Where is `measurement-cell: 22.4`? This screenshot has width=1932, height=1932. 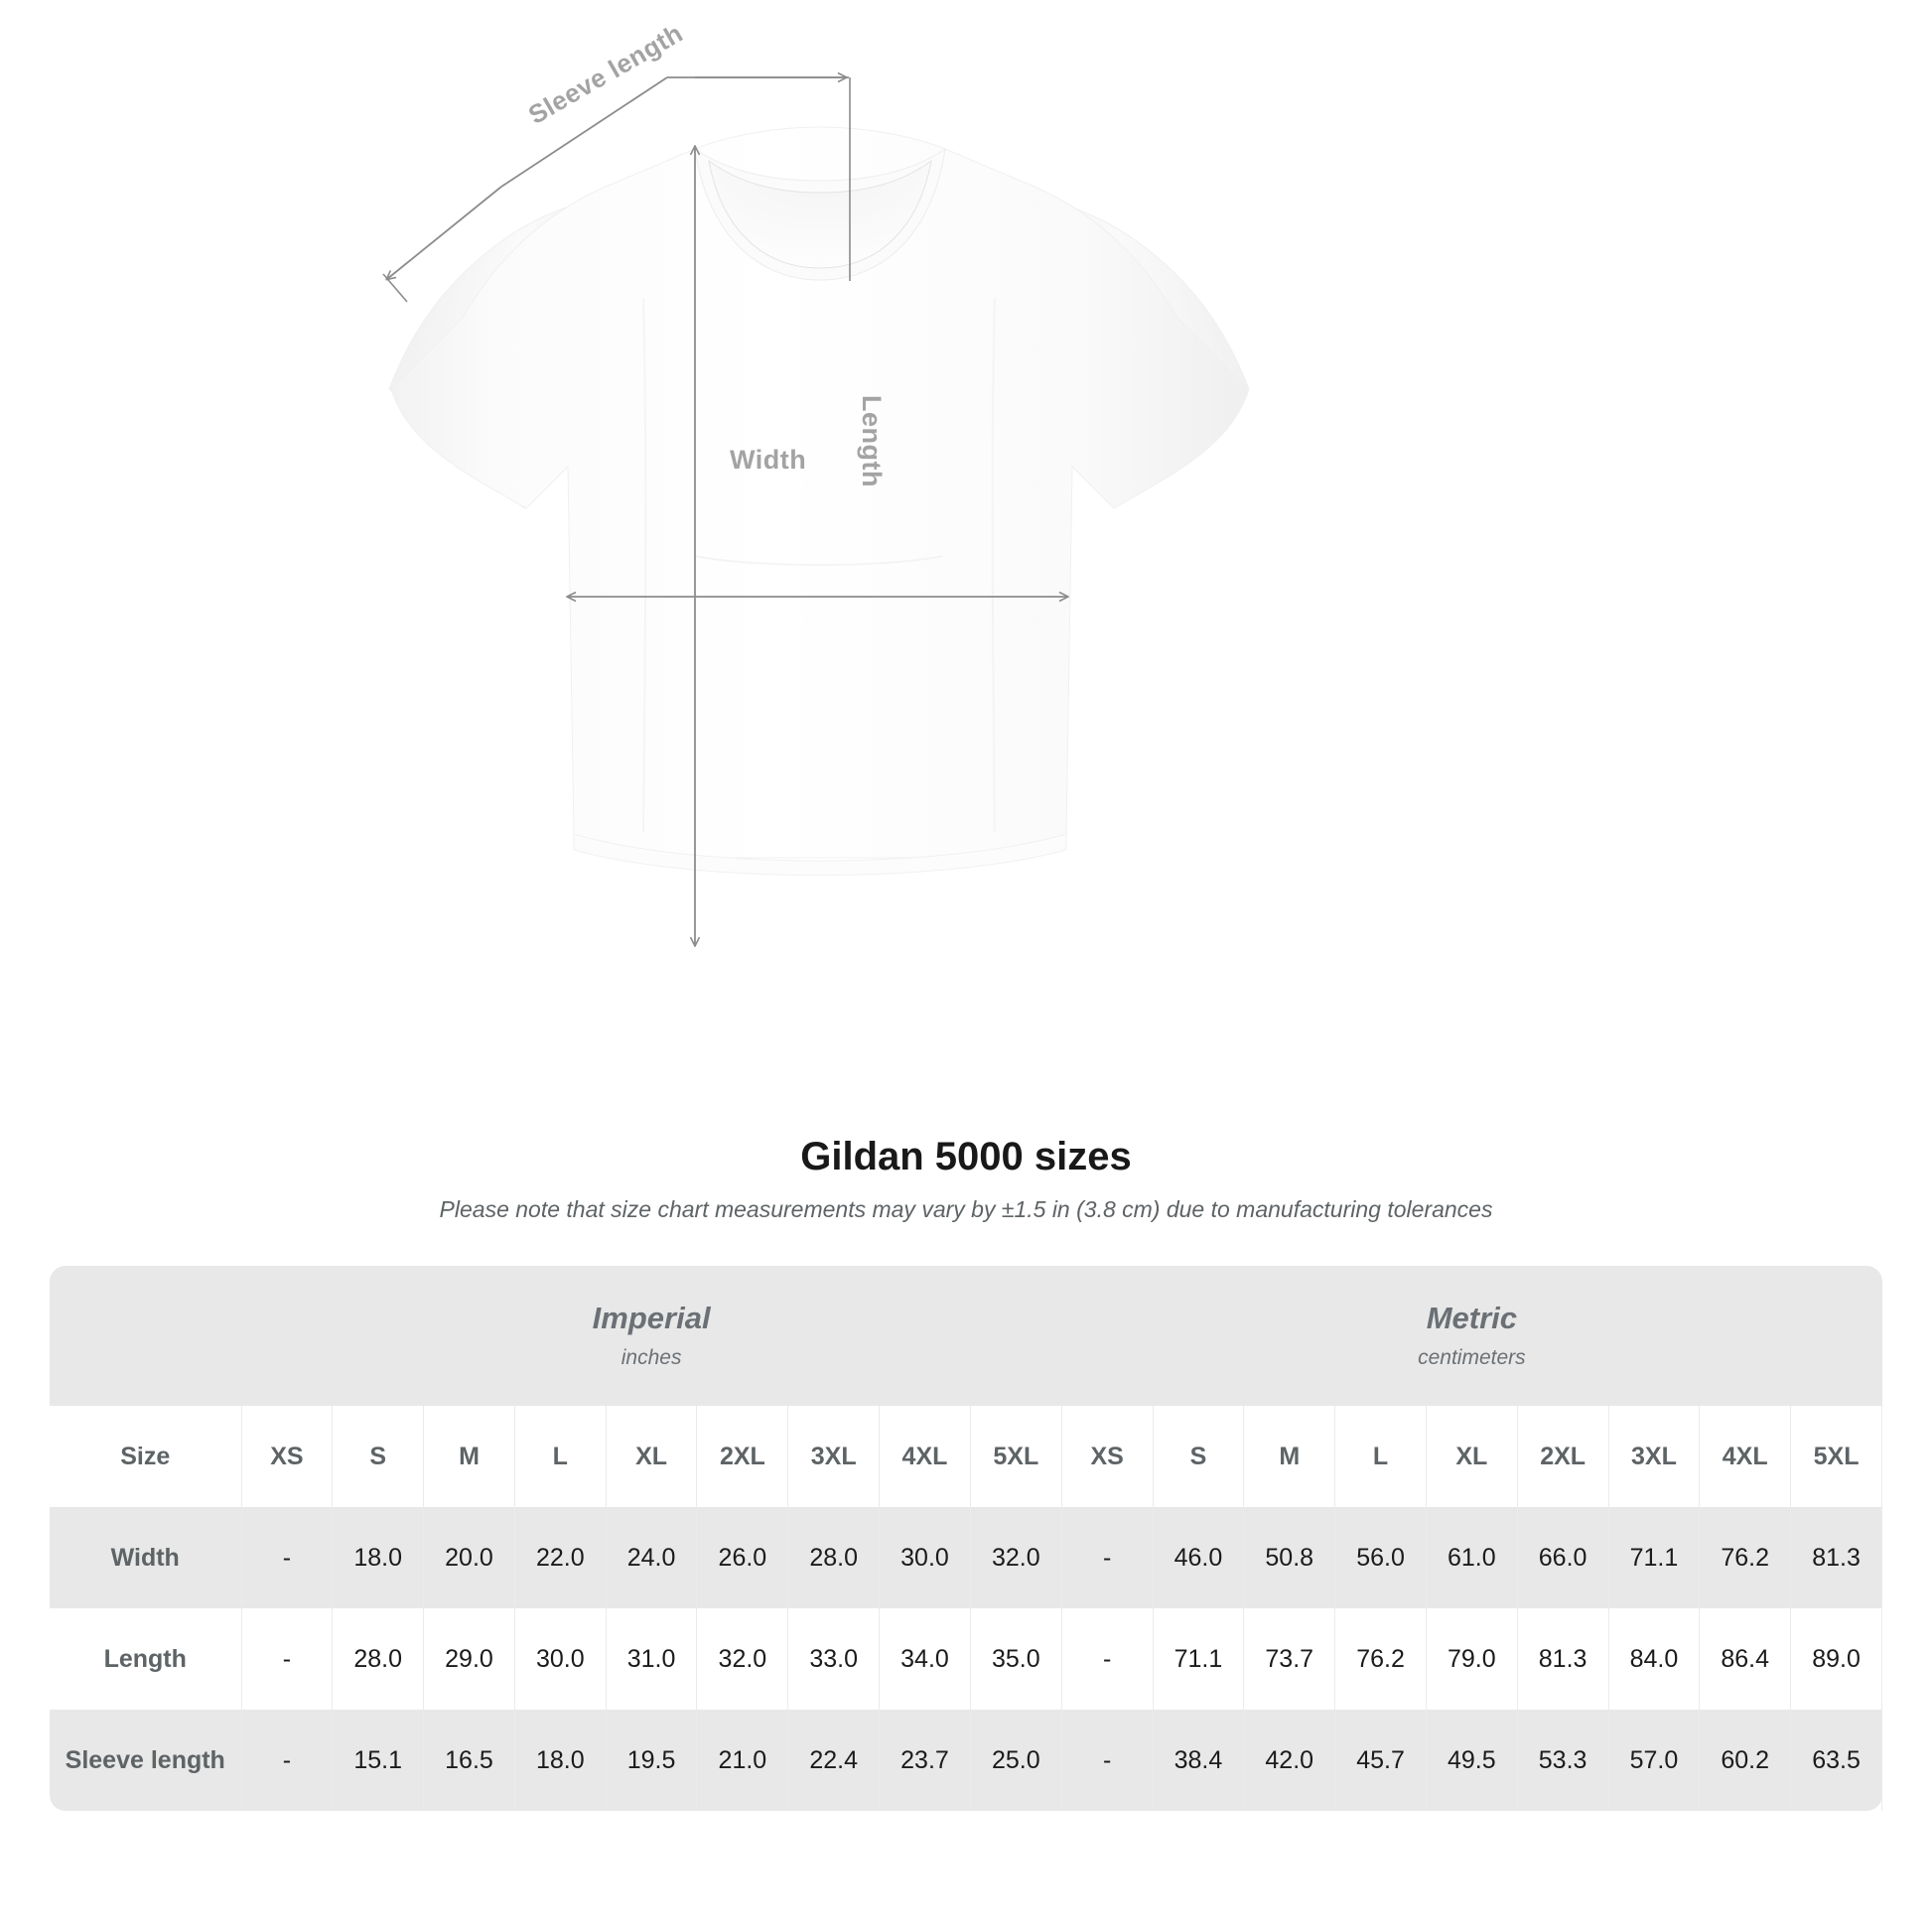
measurement-cell: 22.4 is located at coordinates (834, 1761).